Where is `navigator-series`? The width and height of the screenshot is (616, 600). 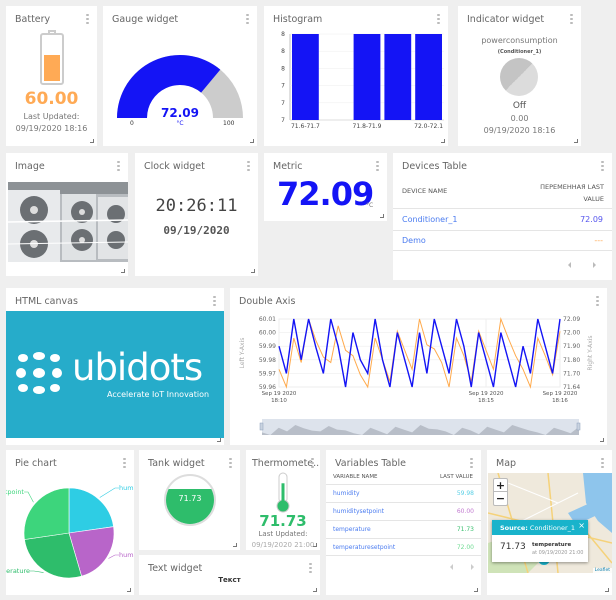 navigator-series is located at coordinates (420, 430).